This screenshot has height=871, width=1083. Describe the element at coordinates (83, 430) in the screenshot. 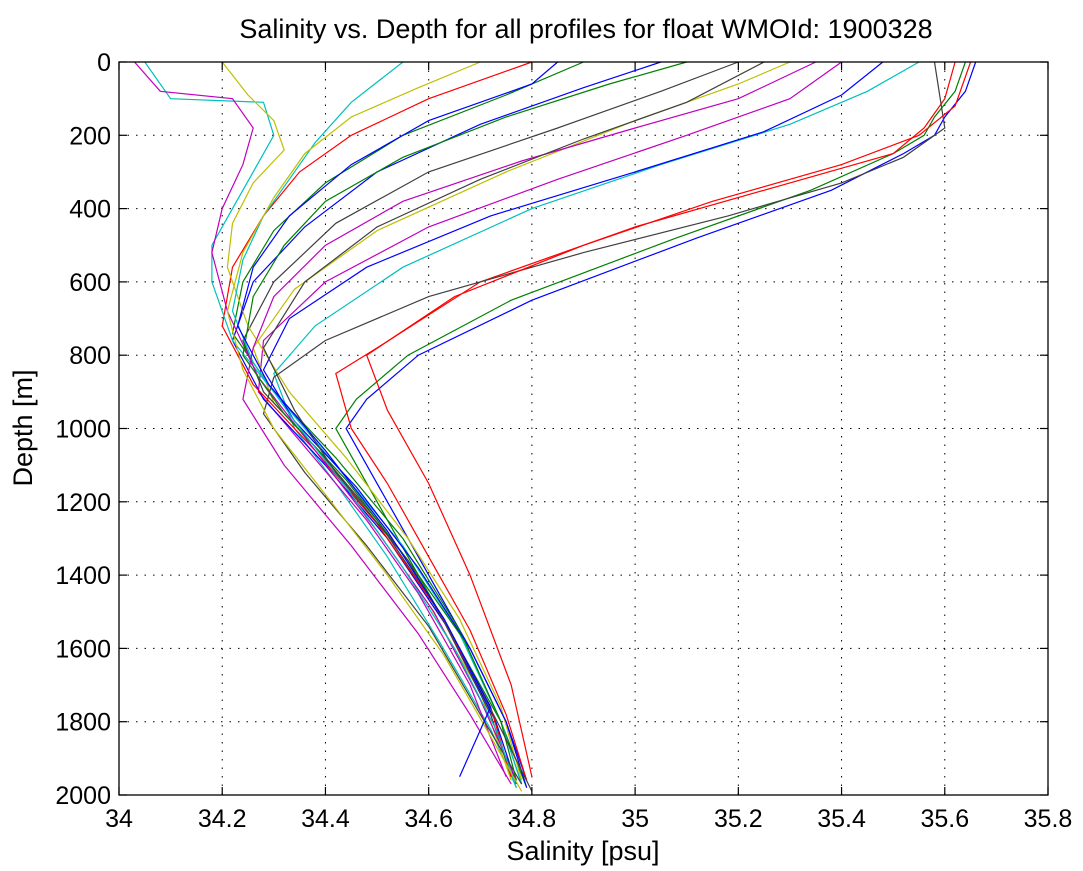

I see `y-tick-label: 1000` at that location.